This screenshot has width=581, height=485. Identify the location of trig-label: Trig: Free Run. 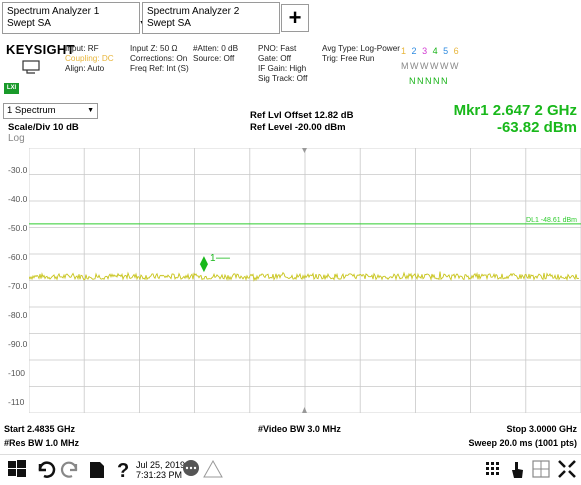
(348, 58).